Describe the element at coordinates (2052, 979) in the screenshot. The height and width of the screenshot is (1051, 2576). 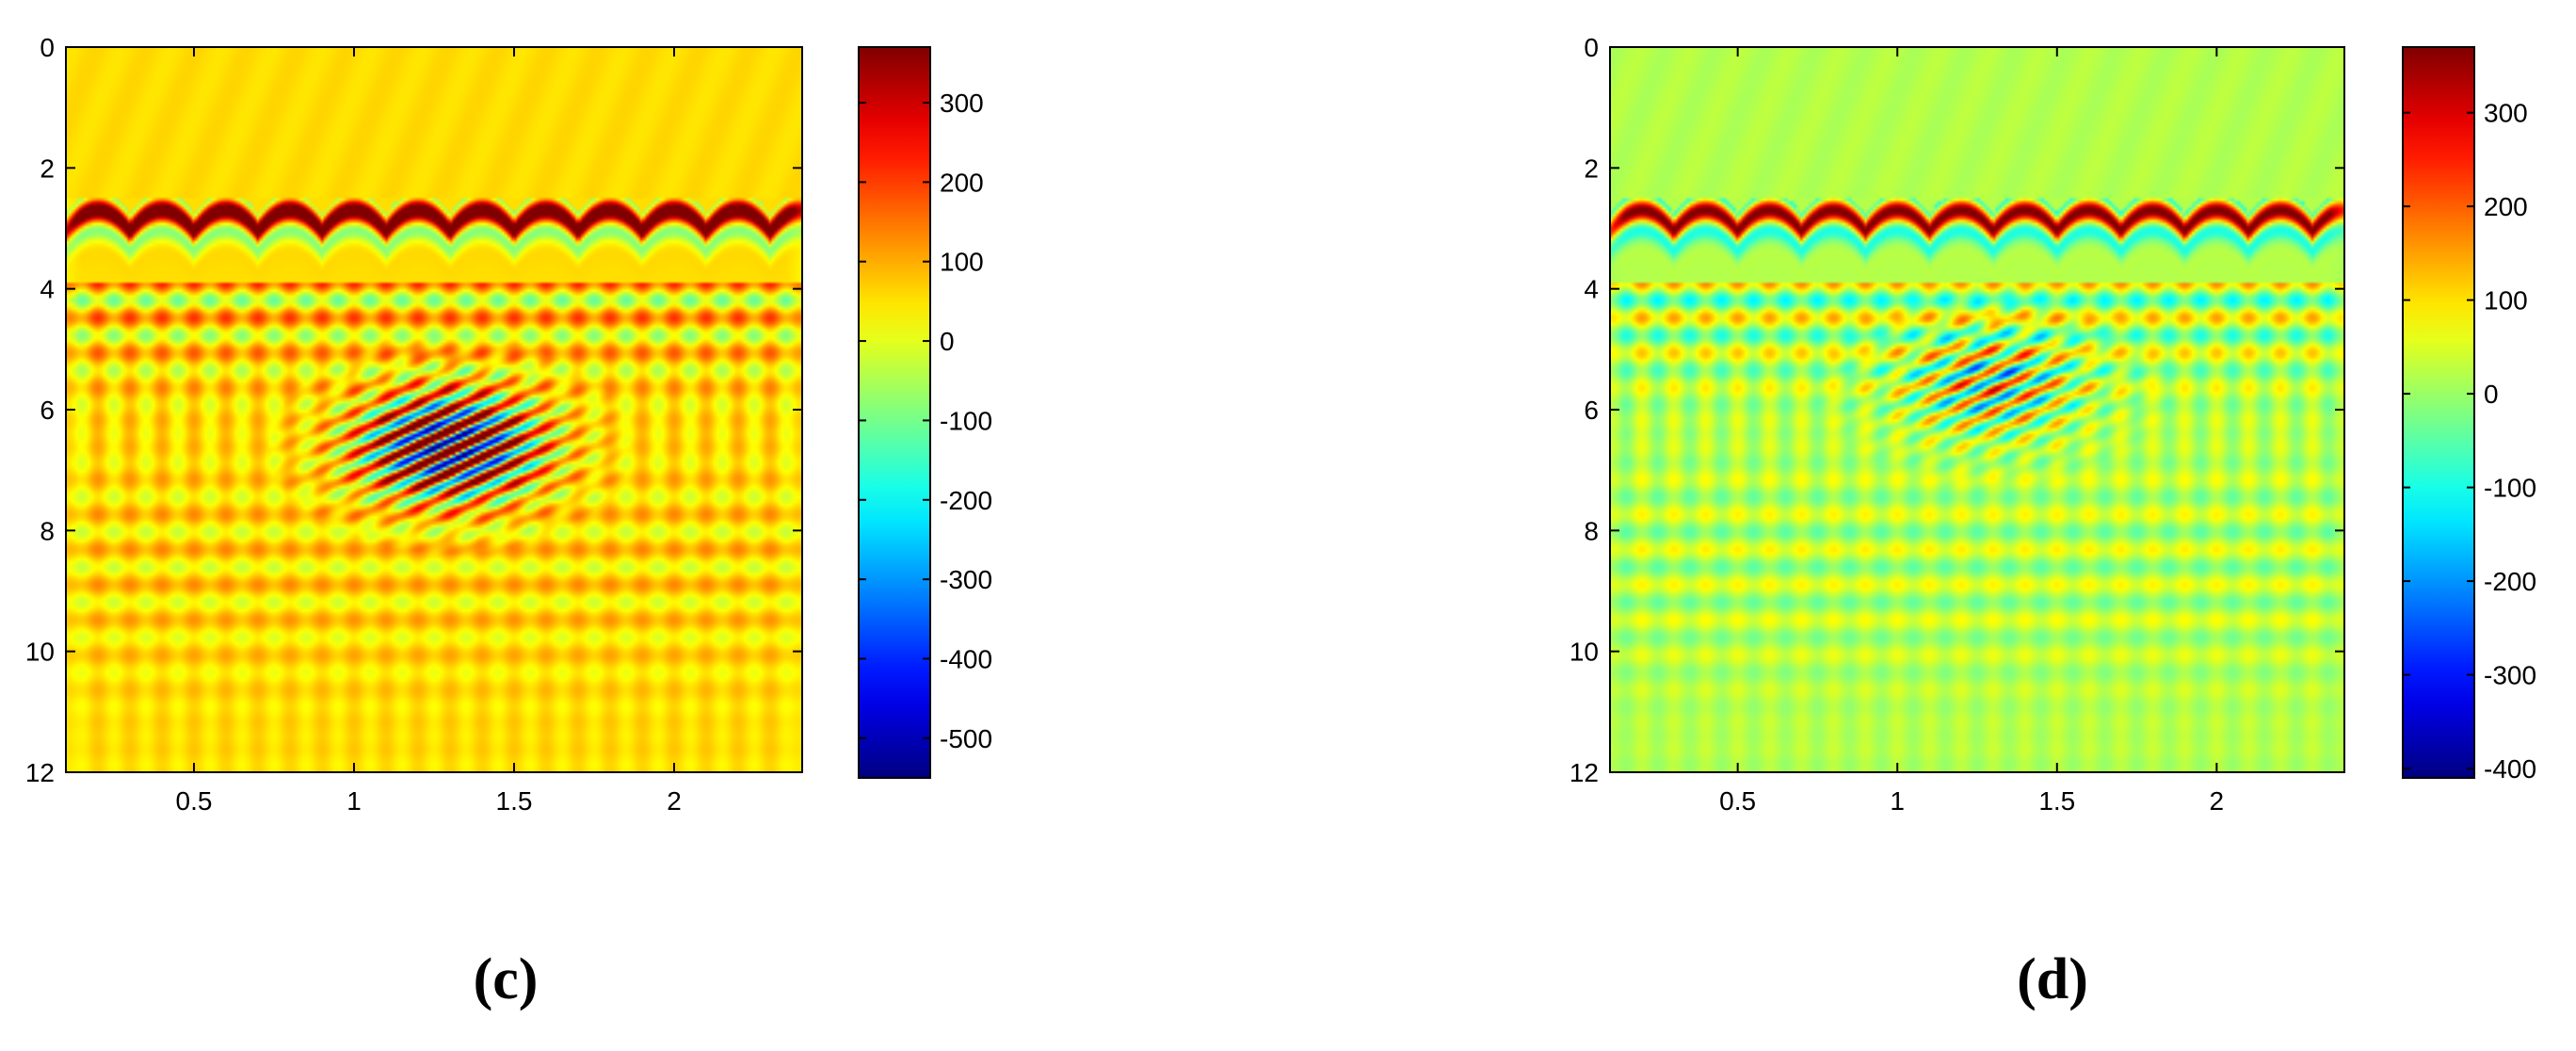
I see `panel-caption: (d)` at that location.